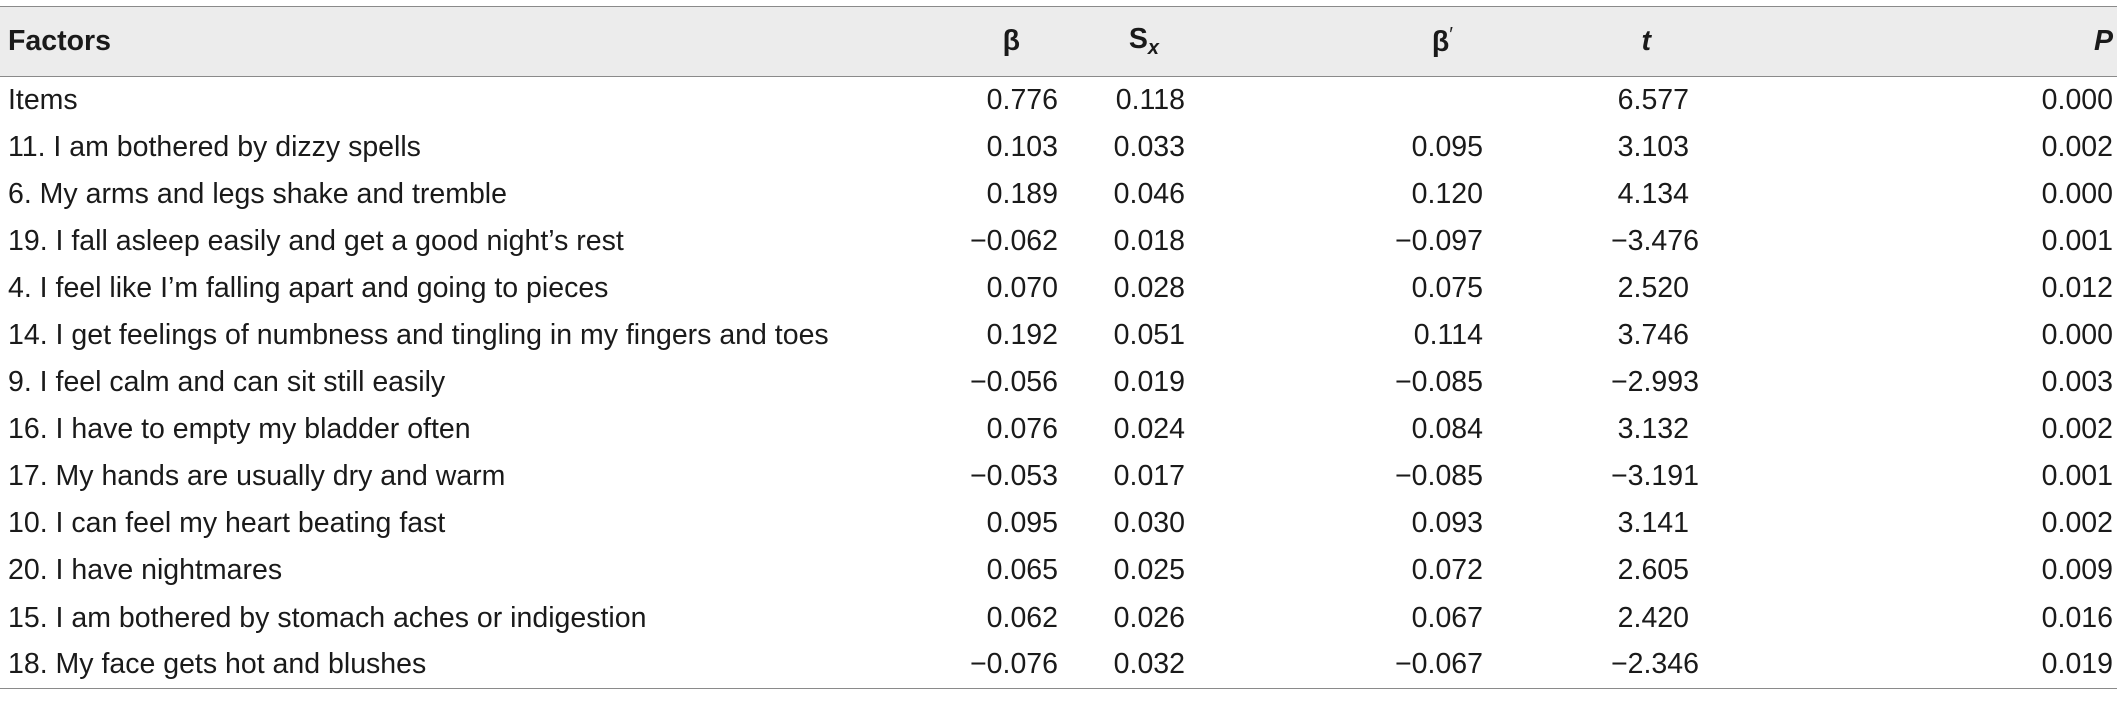  I want to click on cell-beta: 0.065, so click(1022, 570).